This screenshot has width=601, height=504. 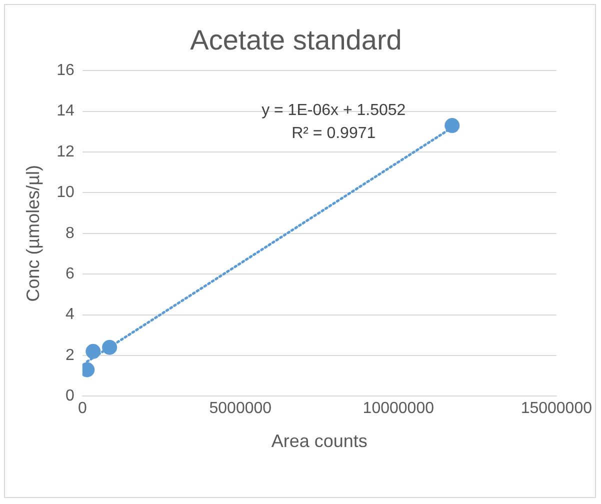 What do you see at coordinates (69, 355) in the screenshot?
I see `y-tick-label: 2` at bounding box center [69, 355].